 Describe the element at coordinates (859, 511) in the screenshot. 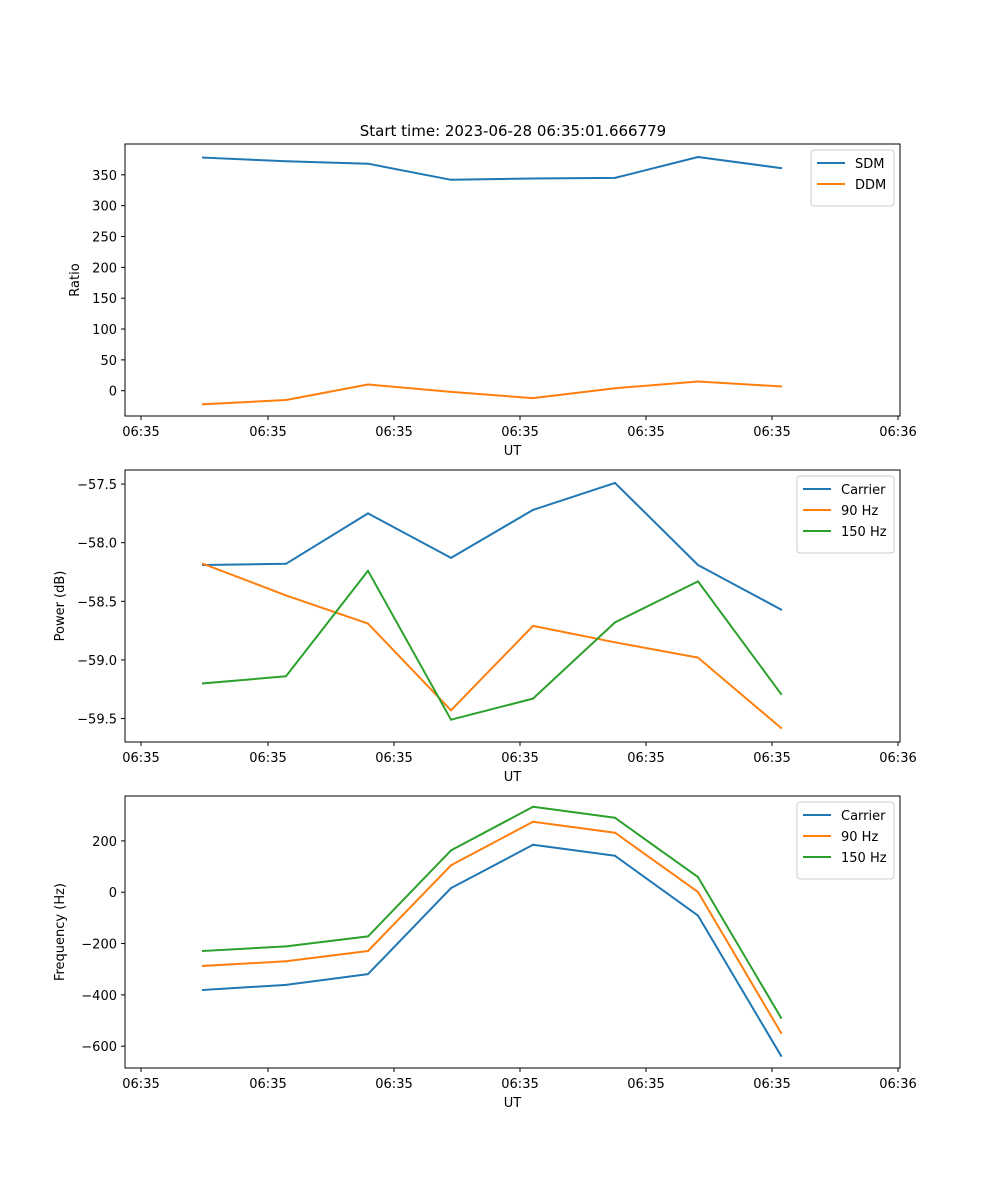

I see `legend-label: 90 Hz` at that location.